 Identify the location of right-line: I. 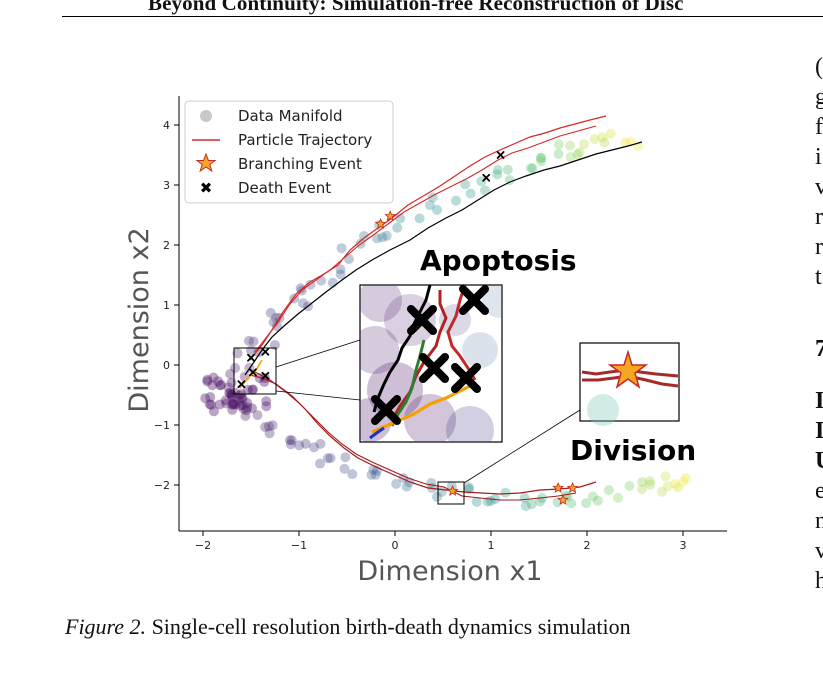
(819, 431).